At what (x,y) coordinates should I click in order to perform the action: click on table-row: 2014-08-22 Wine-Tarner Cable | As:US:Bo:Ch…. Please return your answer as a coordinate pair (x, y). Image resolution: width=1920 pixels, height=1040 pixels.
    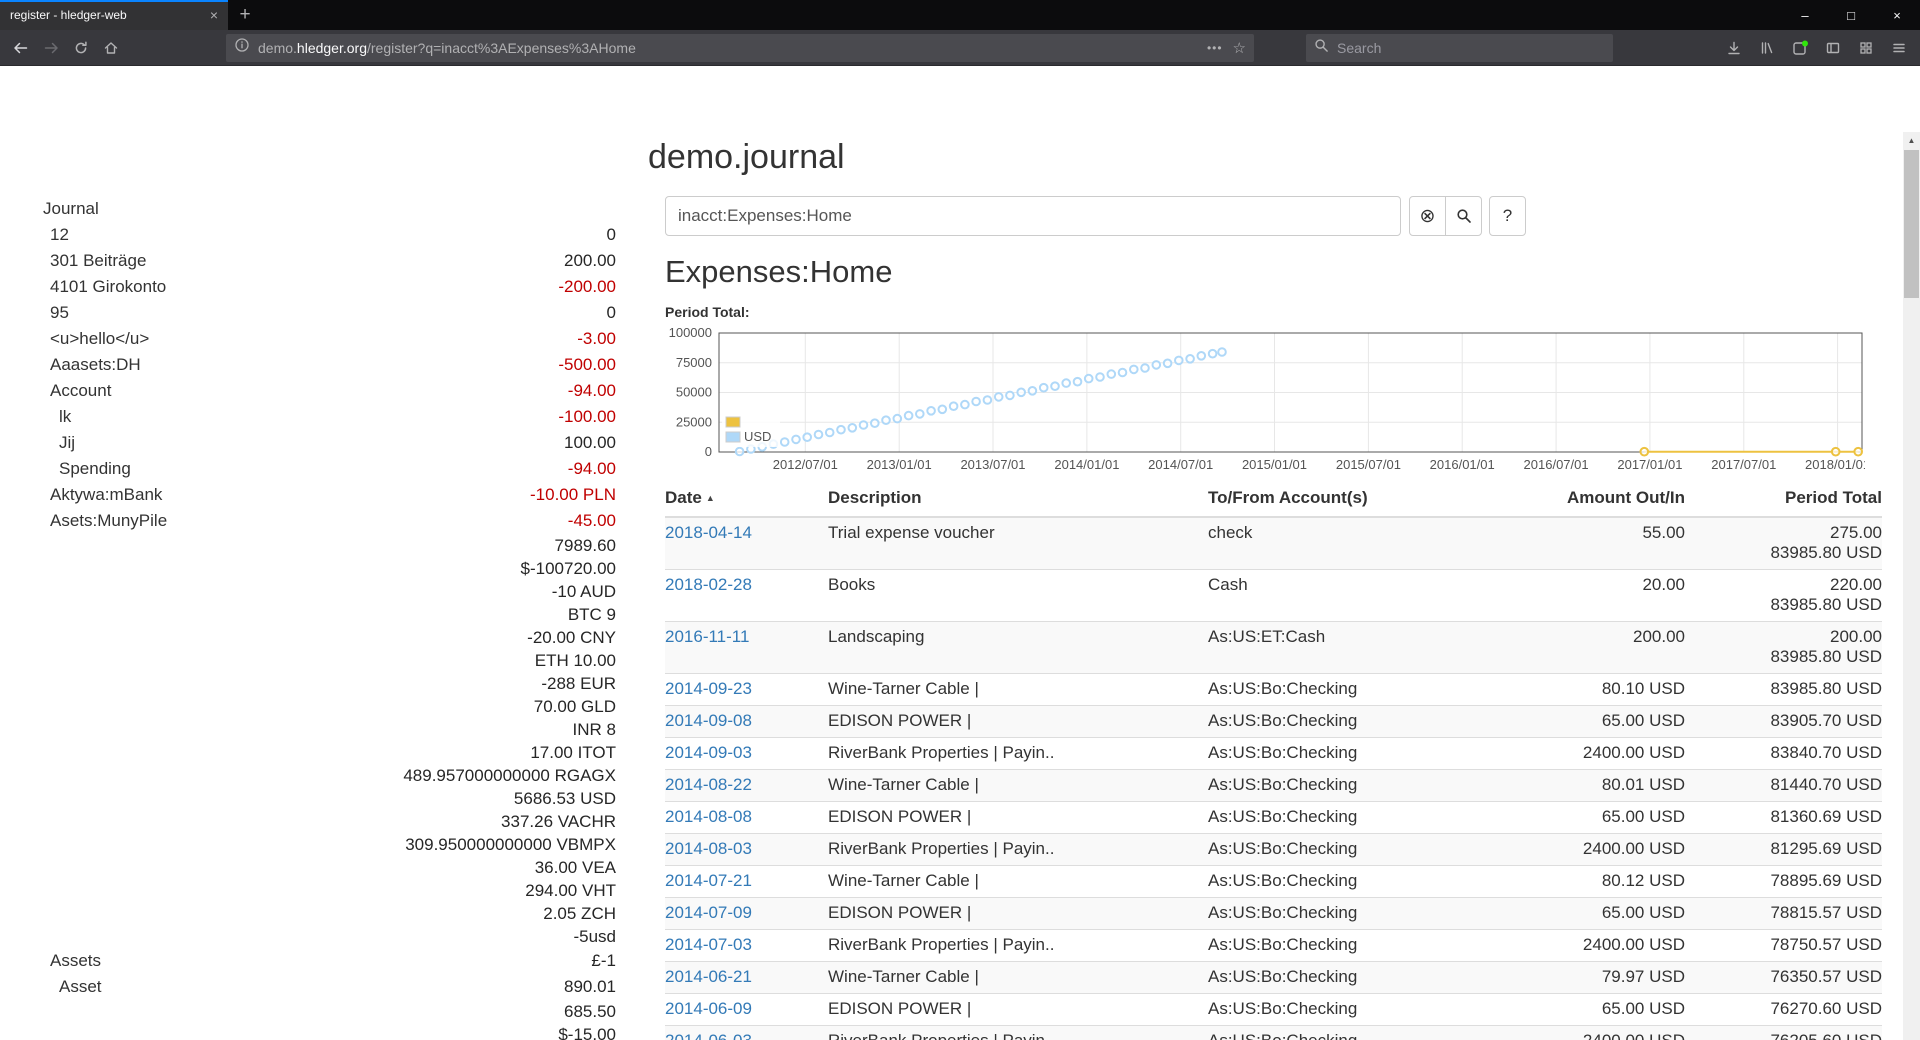
    Looking at the image, I should click on (1273, 785).